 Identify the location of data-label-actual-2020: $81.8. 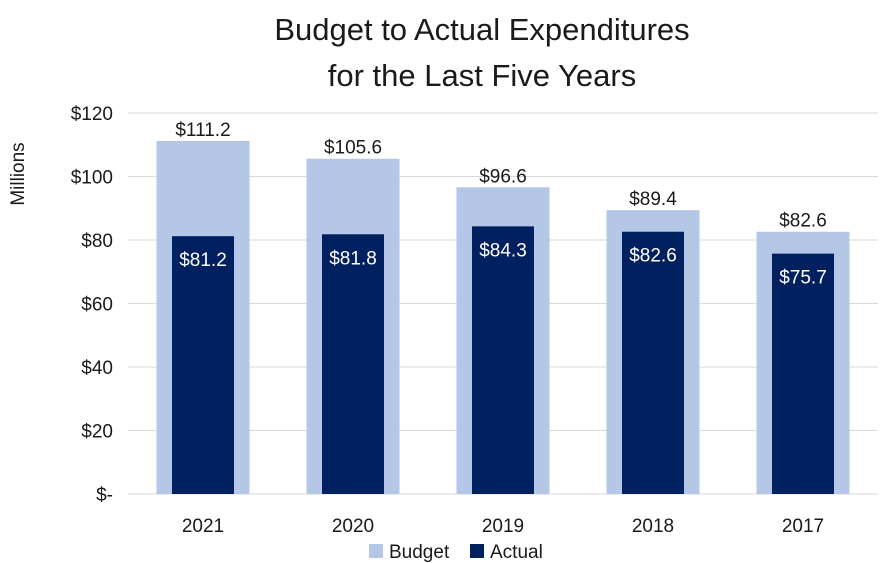
(353, 258).